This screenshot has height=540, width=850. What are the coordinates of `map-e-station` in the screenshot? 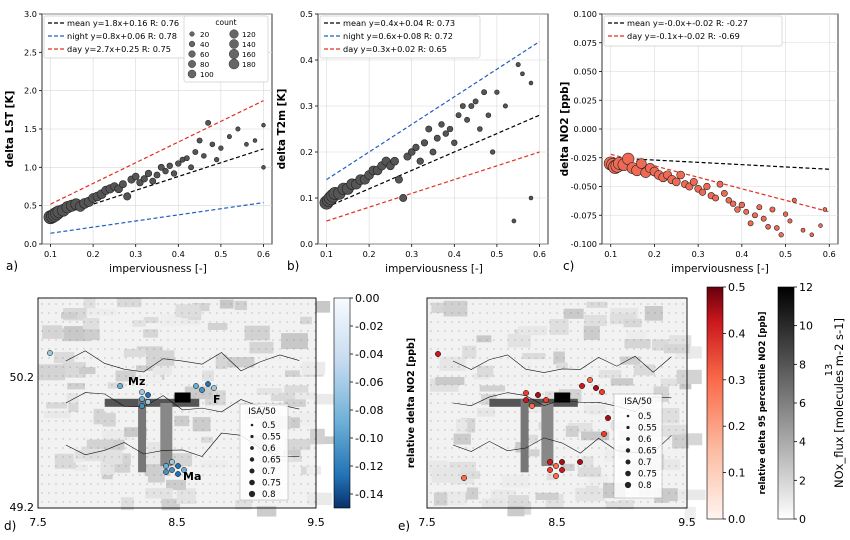 It's located at (596, 388).